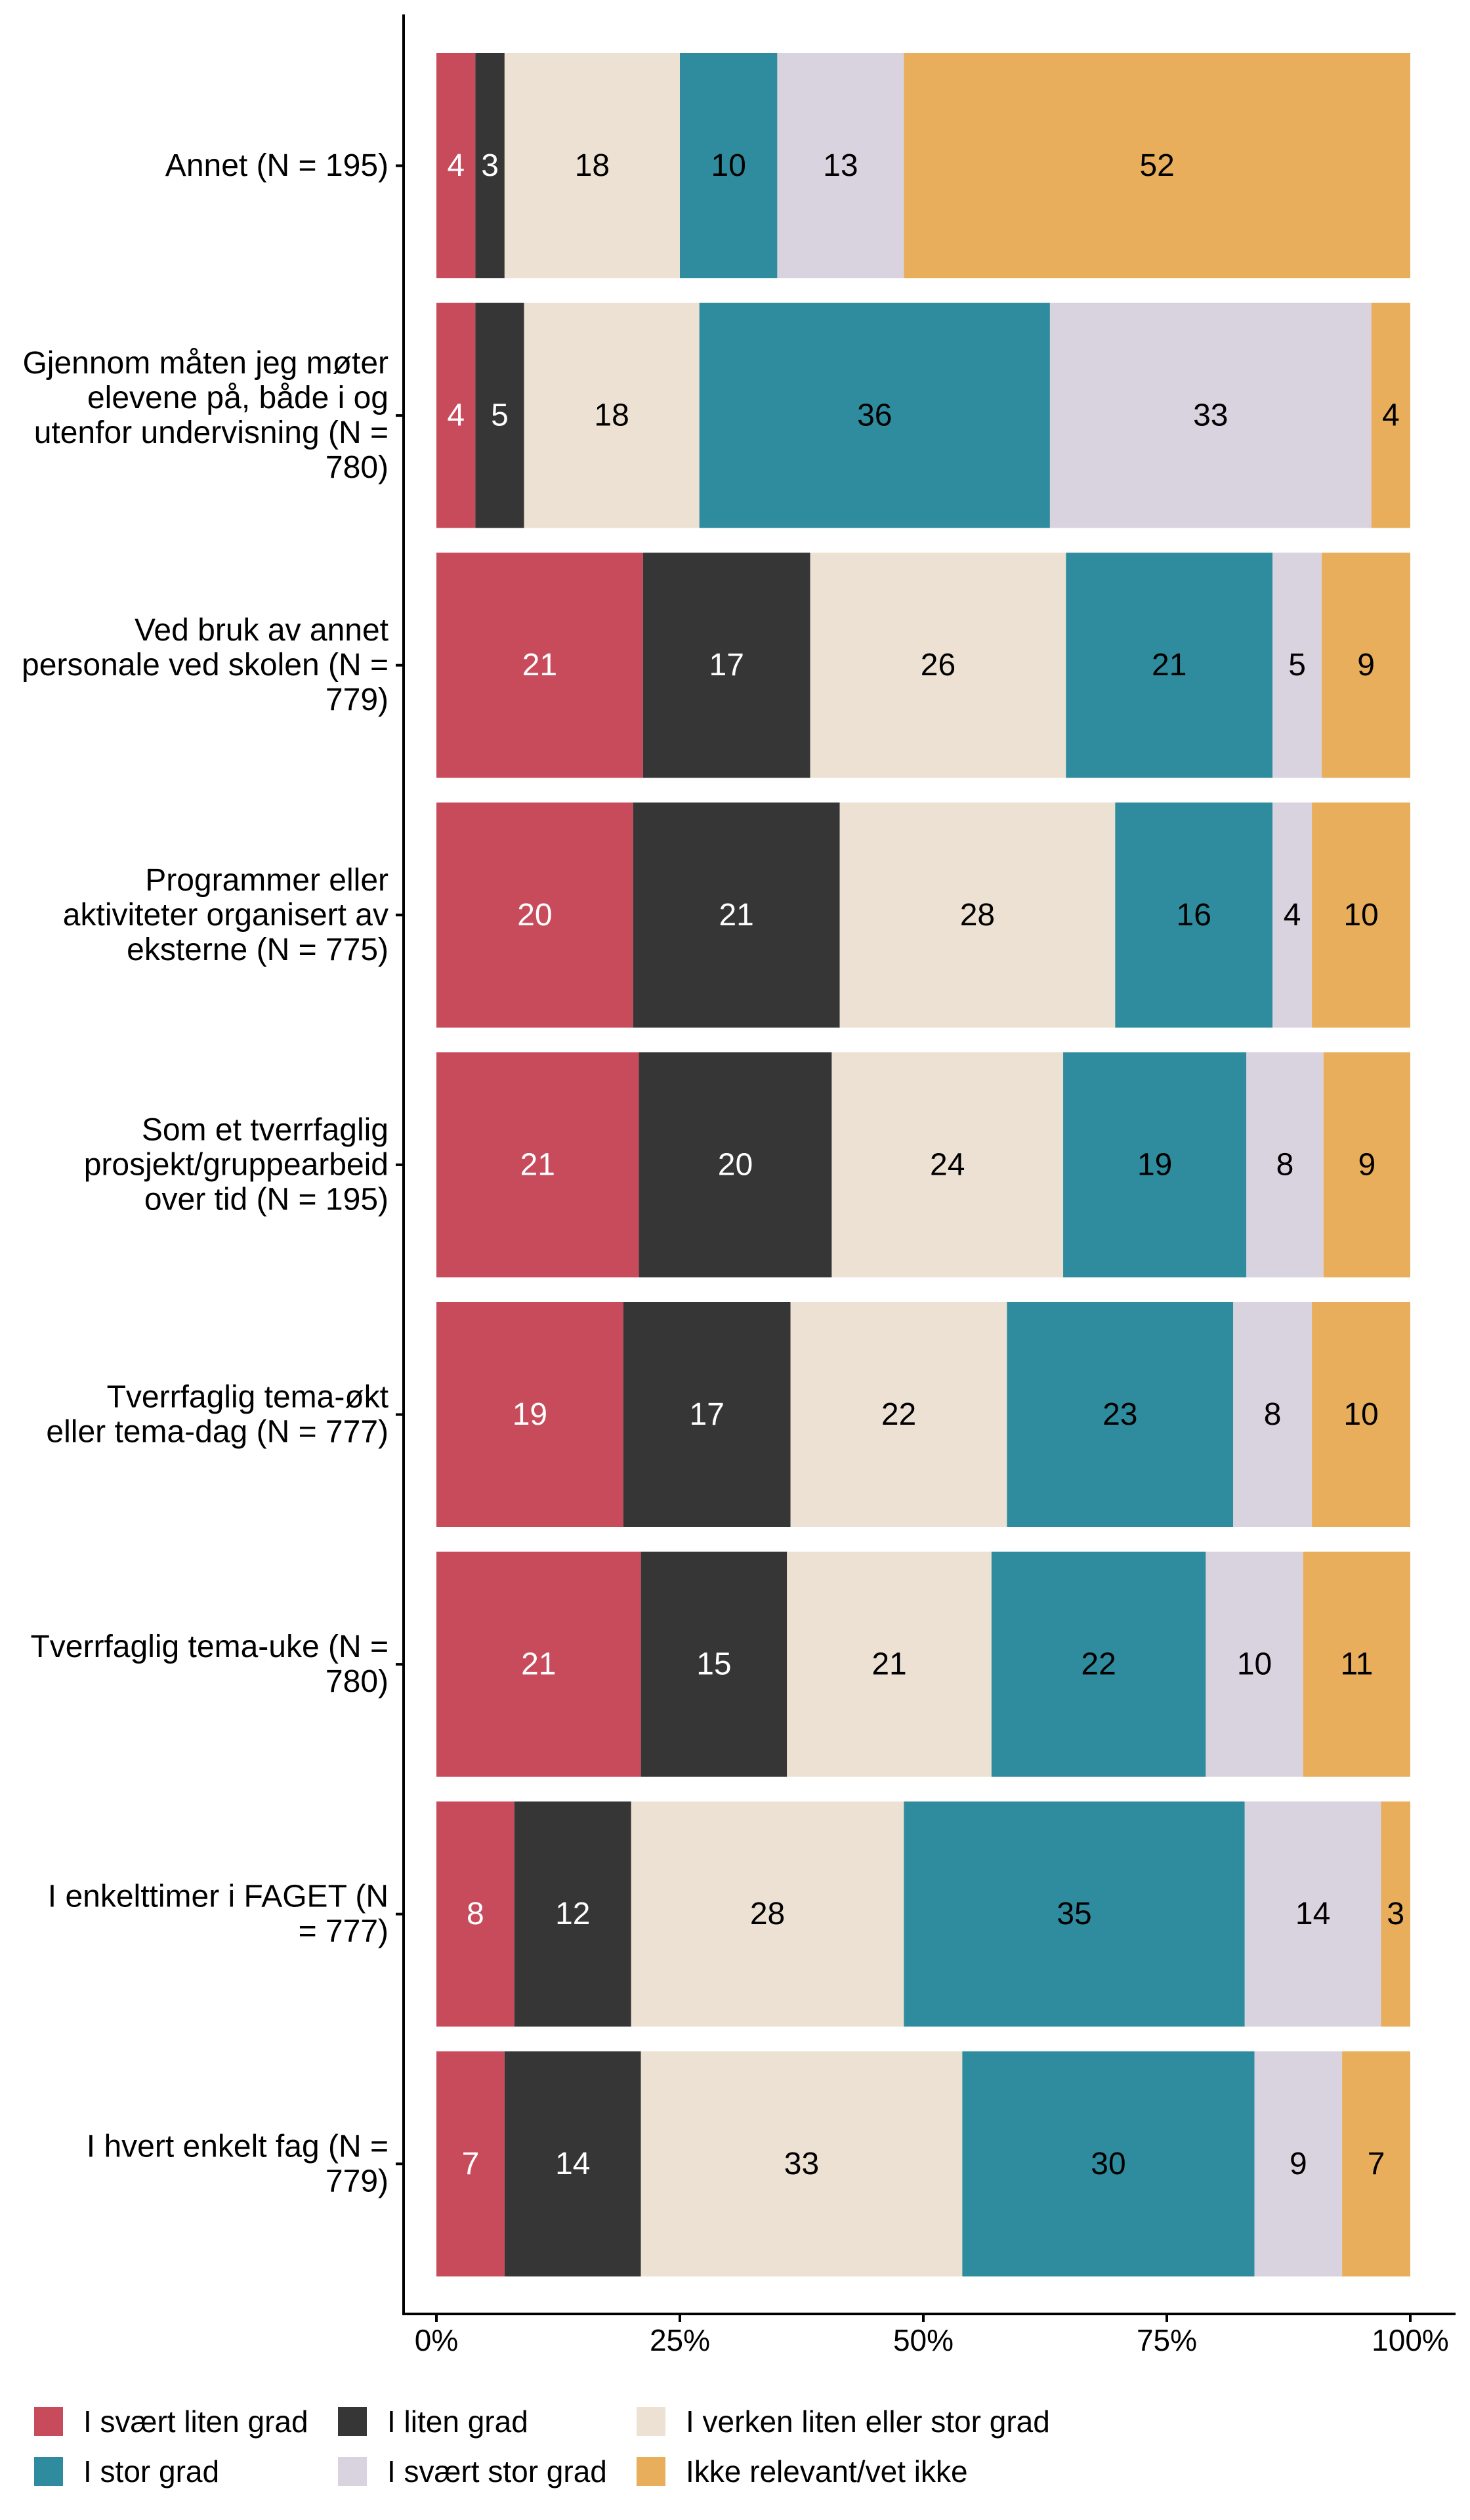  What do you see at coordinates (209, 1664) in the screenshot?
I see `y-tick-label: Tverrfaglig tema-uke (N = 780)` at bounding box center [209, 1664].